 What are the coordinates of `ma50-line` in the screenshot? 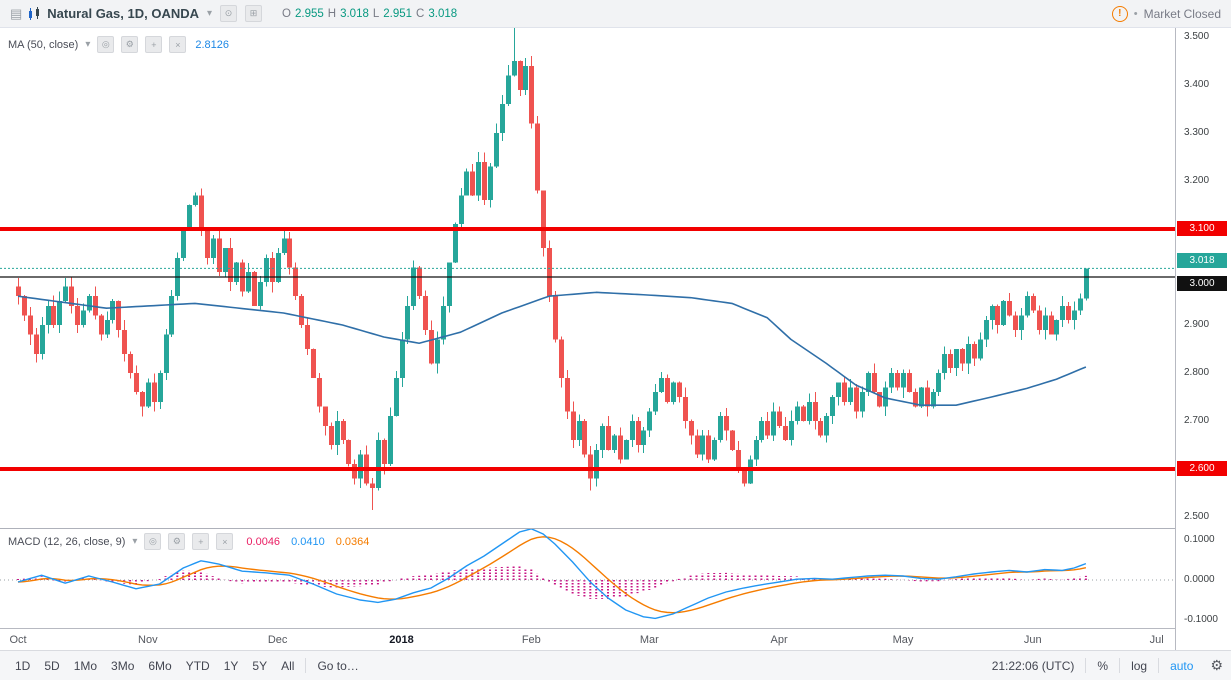 It's located at (552, 348).